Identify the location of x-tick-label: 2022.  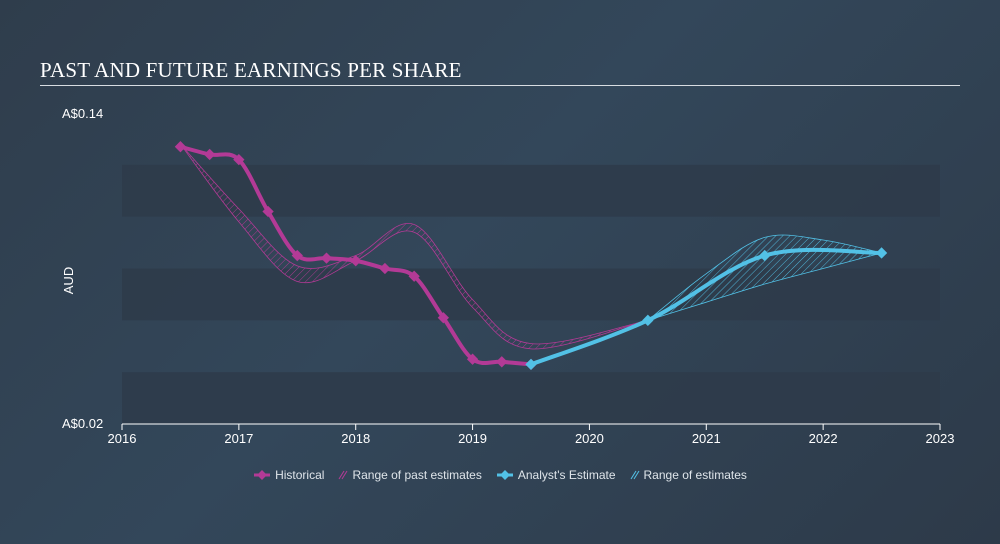
(823, 438).